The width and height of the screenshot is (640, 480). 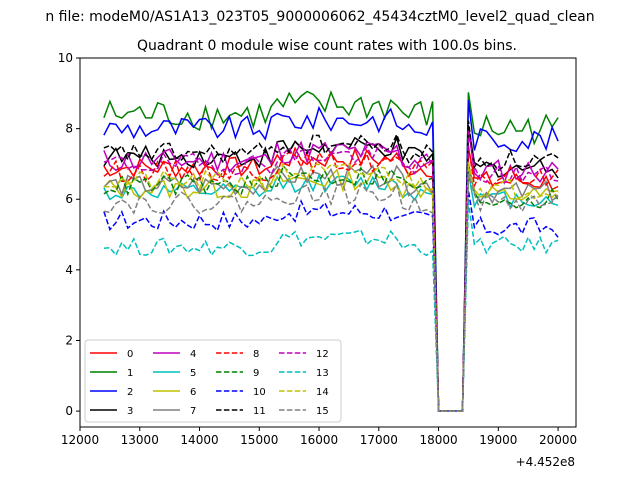 I want to click on legend-label-7: 7, so click(x=193, y=411).